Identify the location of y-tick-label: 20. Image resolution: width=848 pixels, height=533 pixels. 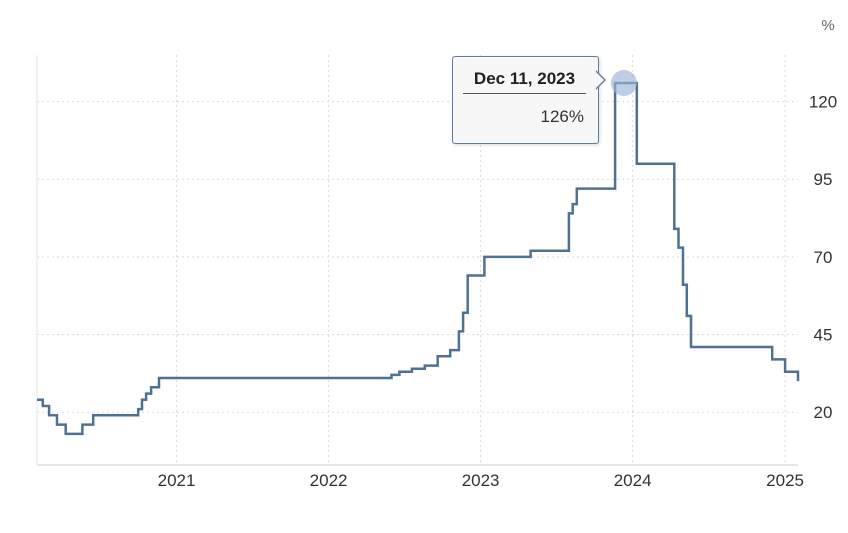
(823, 412).